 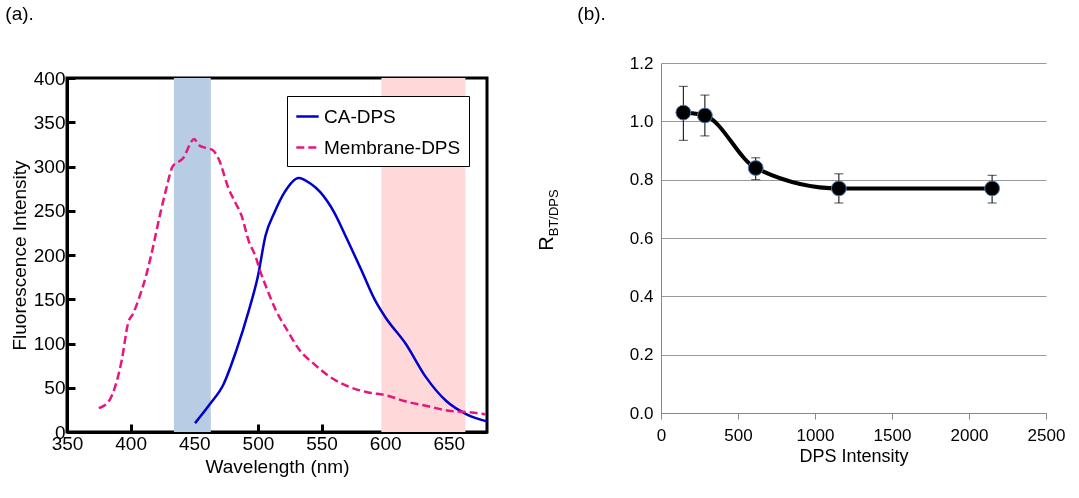 I want to click on legend-label: CA-DPS, so click(x=360, y=116).